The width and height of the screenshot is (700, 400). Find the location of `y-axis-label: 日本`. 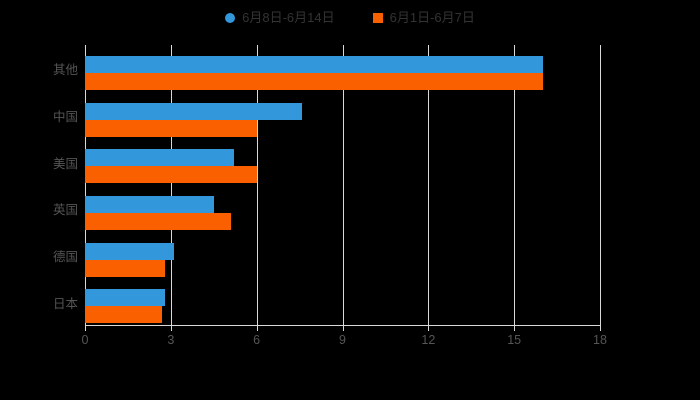

y-axis-label: 日本 is located at coordinates (65, 303).